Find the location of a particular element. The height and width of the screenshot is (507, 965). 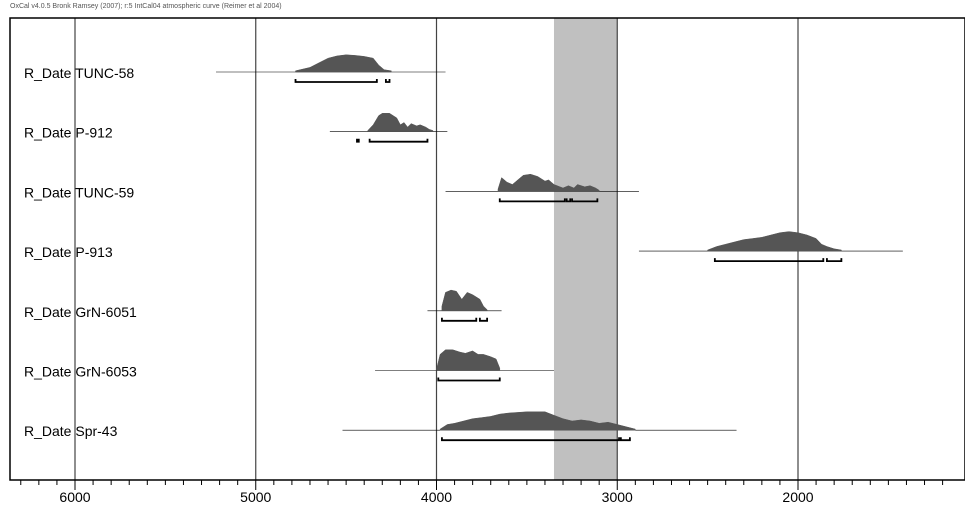

highlight-band is located at coordinates (585, 249).